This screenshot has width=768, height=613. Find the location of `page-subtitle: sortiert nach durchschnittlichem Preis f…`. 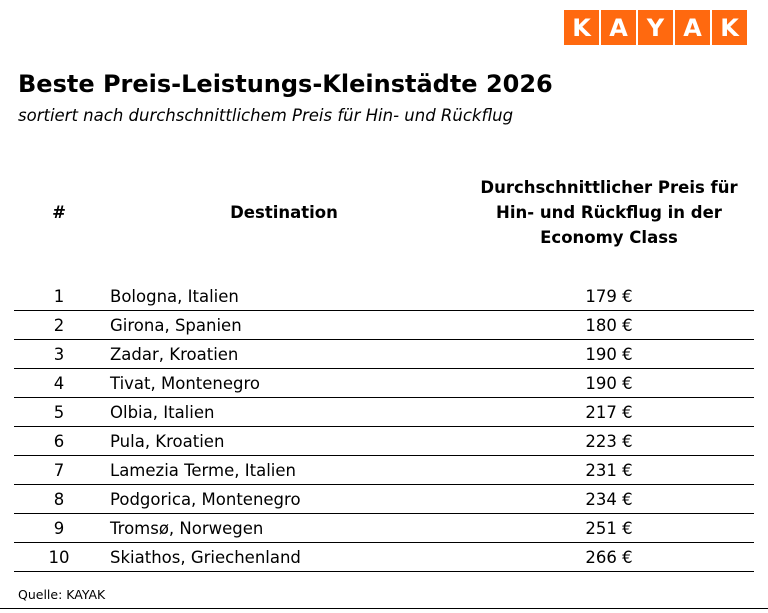

page-subtitle: sortiert nach durchschnittlichem Preis f… is located at coordinates (266, 115).